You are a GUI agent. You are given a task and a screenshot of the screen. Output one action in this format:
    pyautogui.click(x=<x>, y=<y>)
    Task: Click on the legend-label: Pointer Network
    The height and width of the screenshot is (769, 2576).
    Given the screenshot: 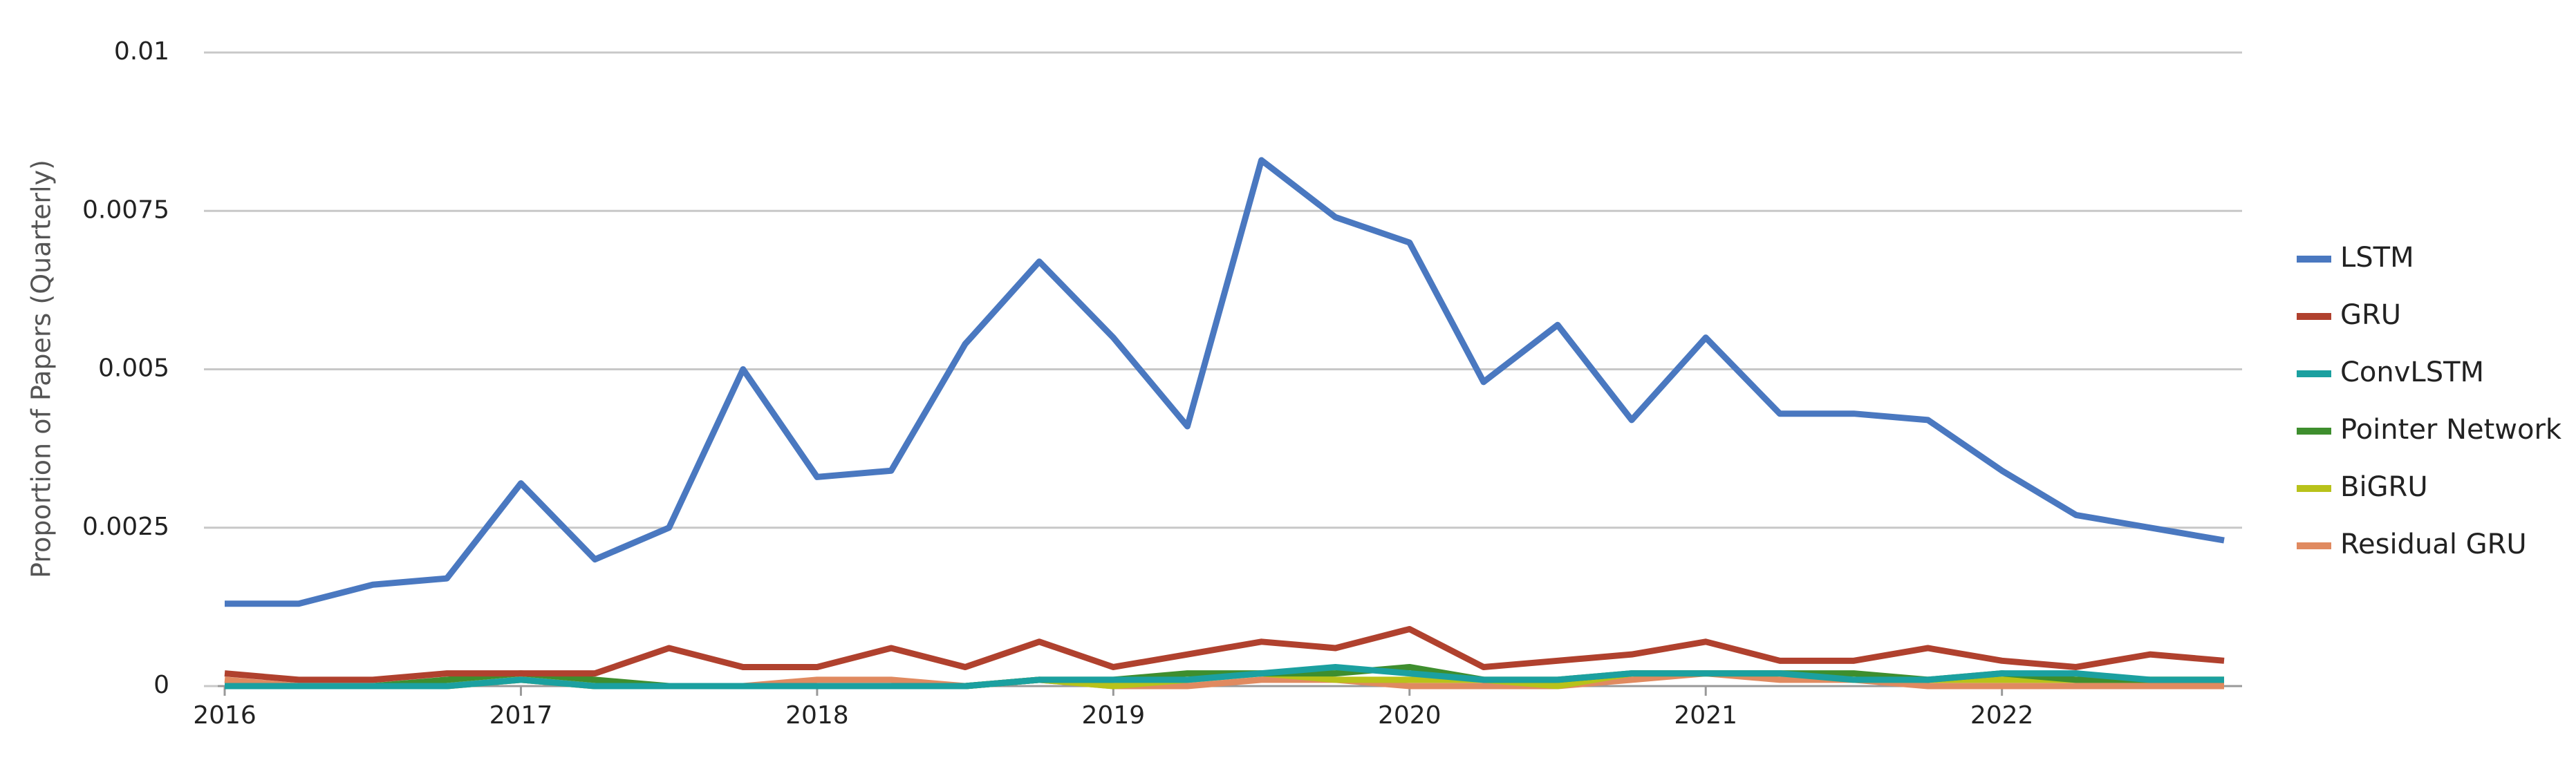 What is the action you would take?
    pyautogui.click(x=2451, y=430)
    